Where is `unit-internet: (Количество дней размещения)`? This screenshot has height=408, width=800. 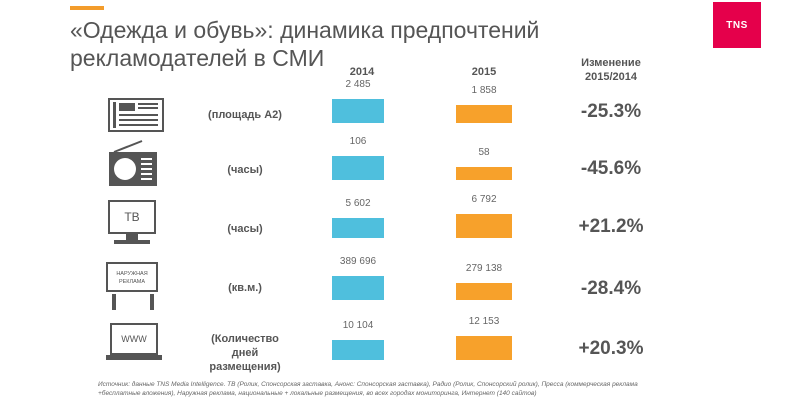 unit-internet: (Количество дней размещения) is located at coordinates (245, 353).